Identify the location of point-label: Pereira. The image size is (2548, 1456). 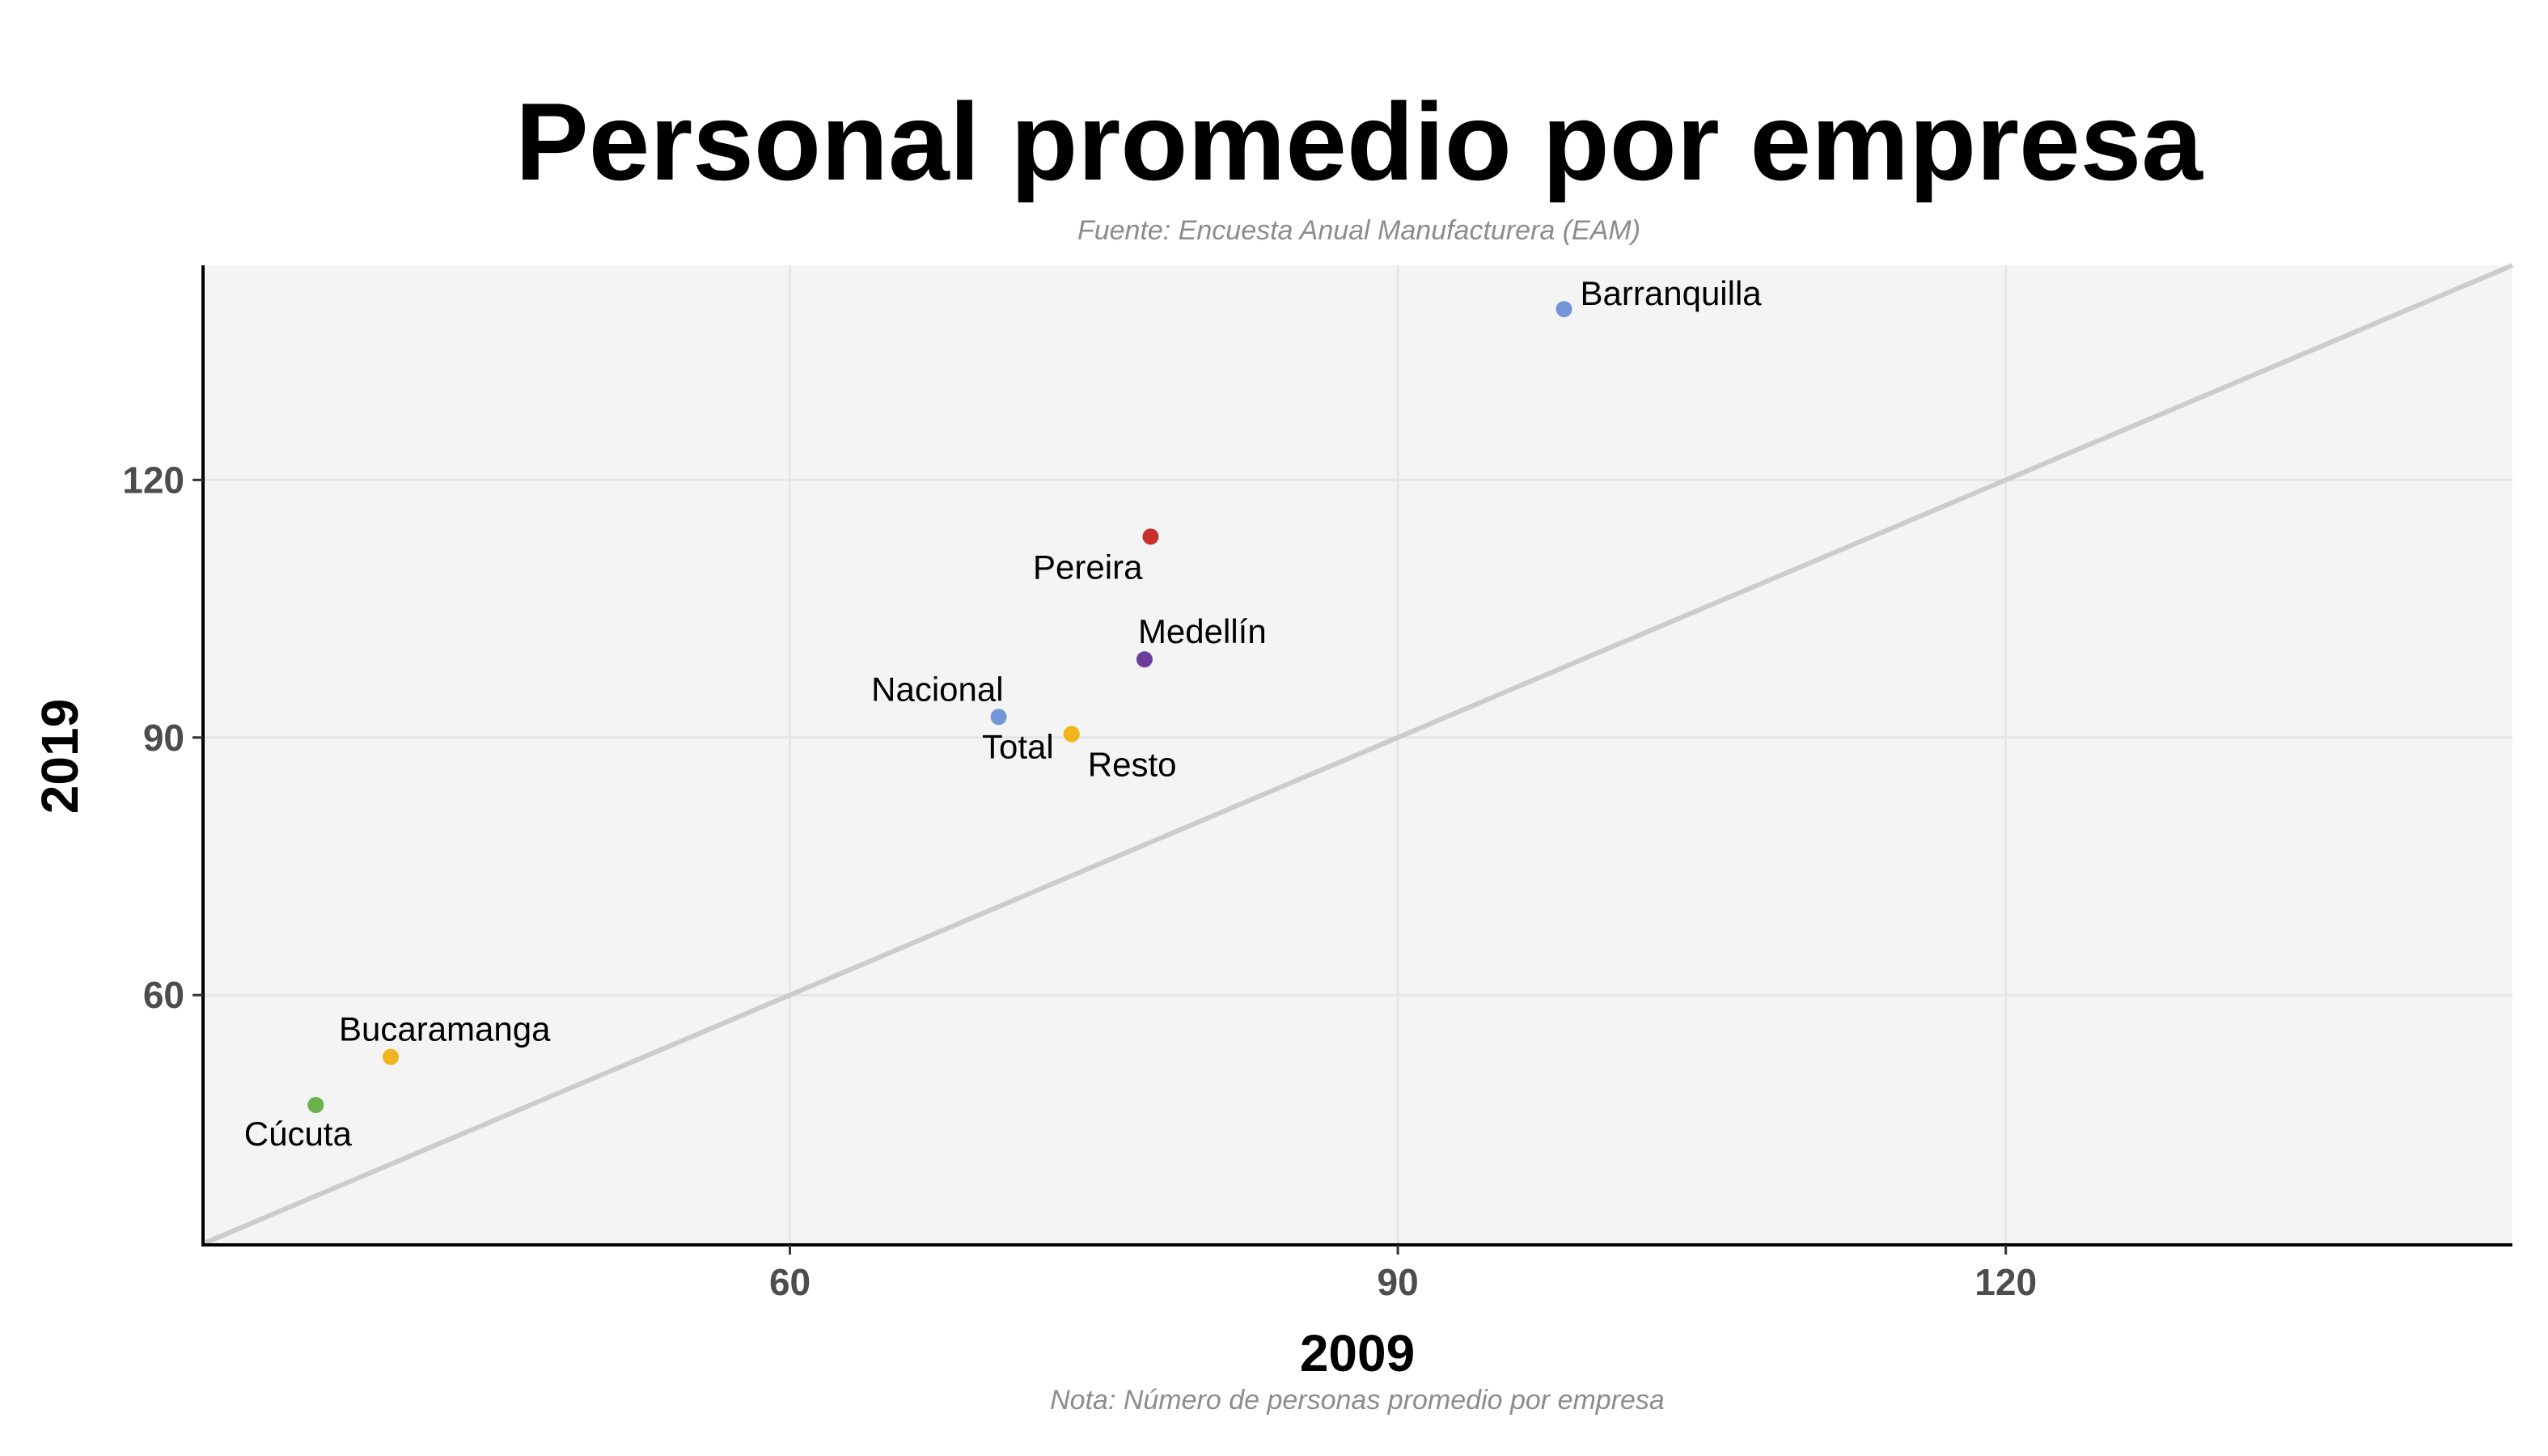
(1088, 567).